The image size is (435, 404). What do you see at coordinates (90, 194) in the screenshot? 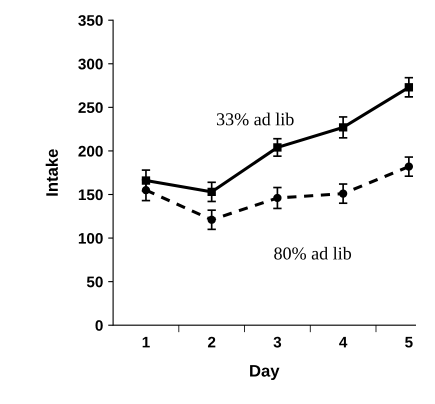
I see `y-tick-label: 150` at bounding box center [90, 194].